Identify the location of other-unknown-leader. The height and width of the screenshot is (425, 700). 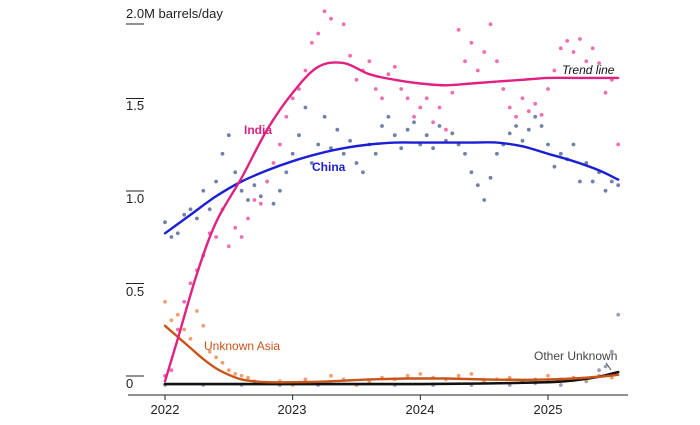
(608, 366).